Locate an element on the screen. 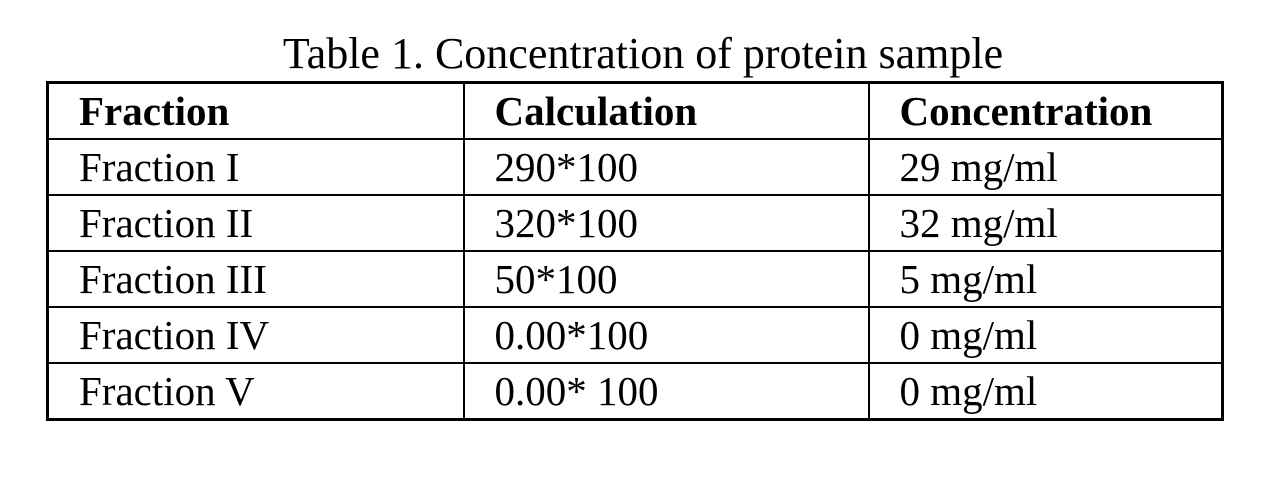  table-cell: 0.00*100 is located at coordinates (666, 335).